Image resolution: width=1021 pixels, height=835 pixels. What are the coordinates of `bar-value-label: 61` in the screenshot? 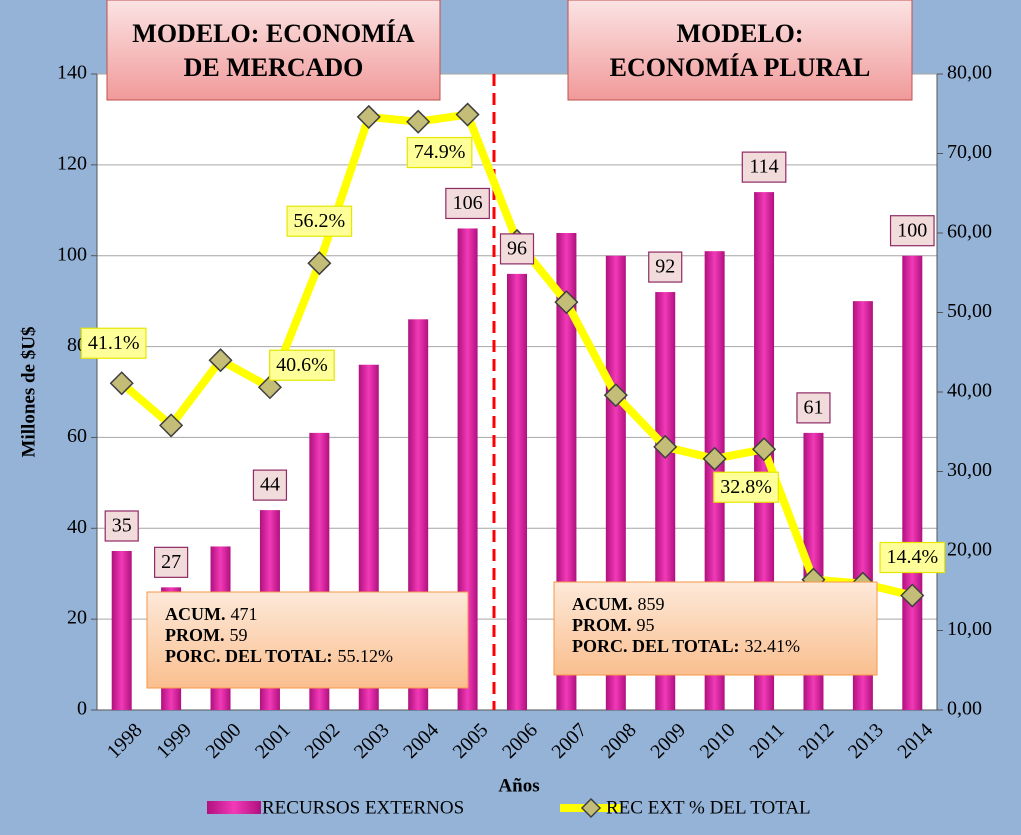 It's located at (813, 407).